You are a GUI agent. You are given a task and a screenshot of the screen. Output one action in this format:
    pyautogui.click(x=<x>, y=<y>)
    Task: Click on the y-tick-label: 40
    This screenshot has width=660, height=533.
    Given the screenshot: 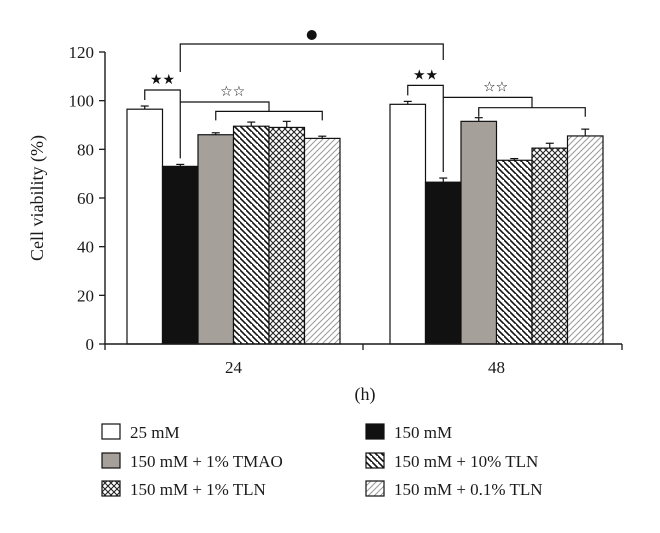 What is the action you would take?
    pyautogui.click(x=85, y=247)
    